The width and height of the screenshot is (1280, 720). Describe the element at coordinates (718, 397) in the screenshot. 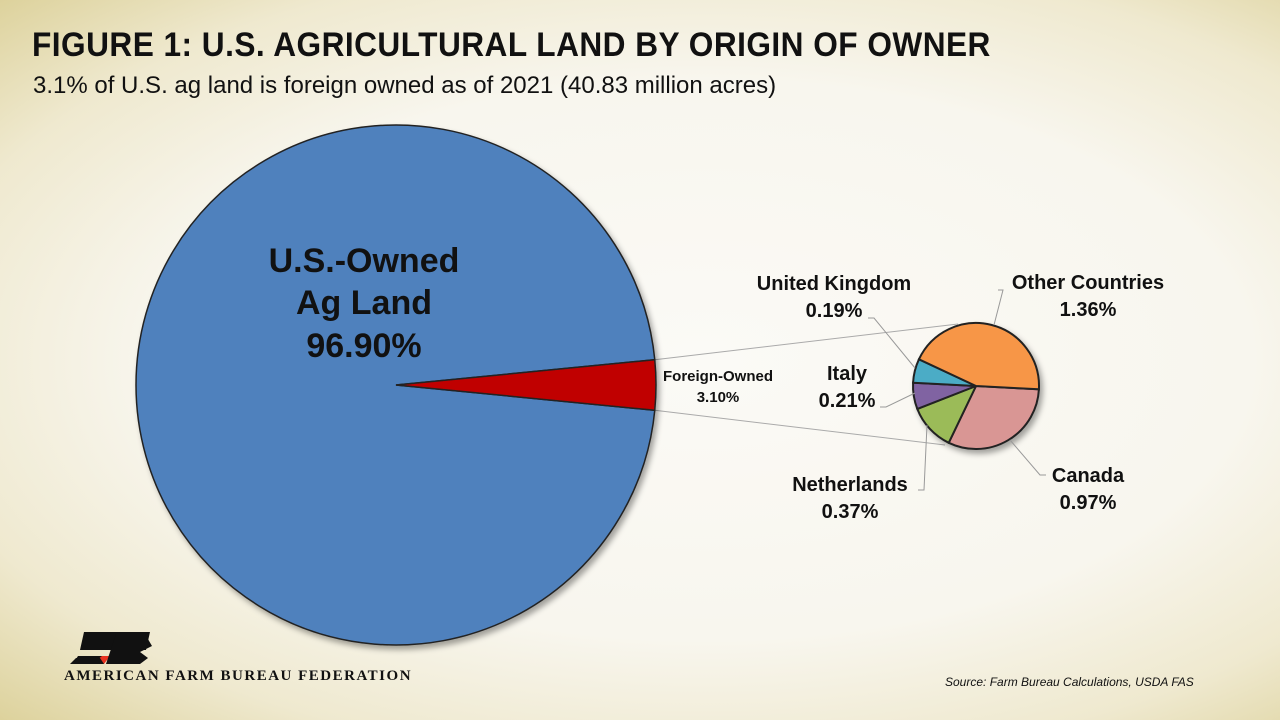

I see `label-foreign-owned-value: 3.10%` at that location.